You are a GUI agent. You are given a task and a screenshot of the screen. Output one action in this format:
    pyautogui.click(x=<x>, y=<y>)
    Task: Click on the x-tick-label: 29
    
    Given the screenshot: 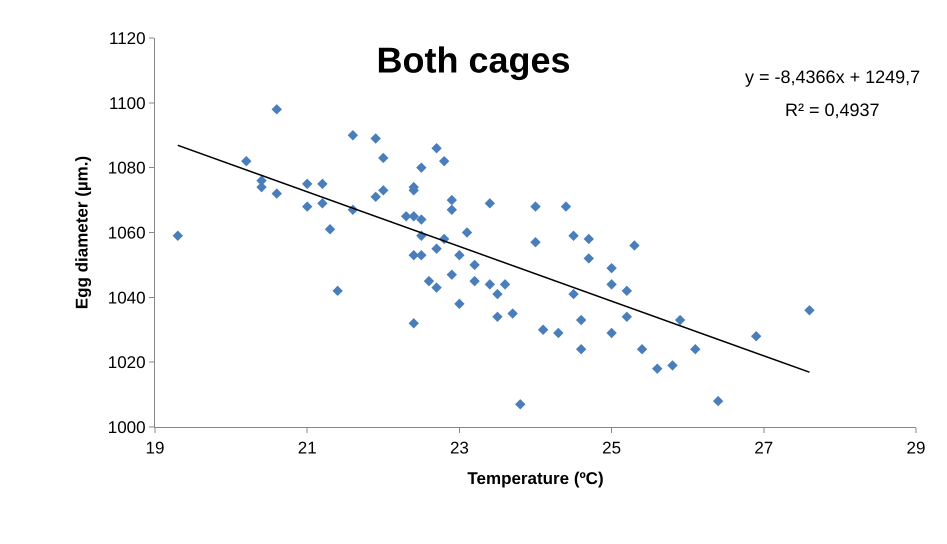 What is the action you would take?
    pyautogui.click(x=916, y=448)
    